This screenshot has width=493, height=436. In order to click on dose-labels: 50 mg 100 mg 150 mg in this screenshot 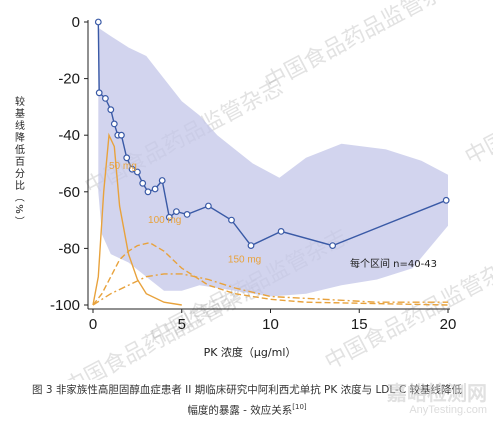, I will do `click(185, 213)`.